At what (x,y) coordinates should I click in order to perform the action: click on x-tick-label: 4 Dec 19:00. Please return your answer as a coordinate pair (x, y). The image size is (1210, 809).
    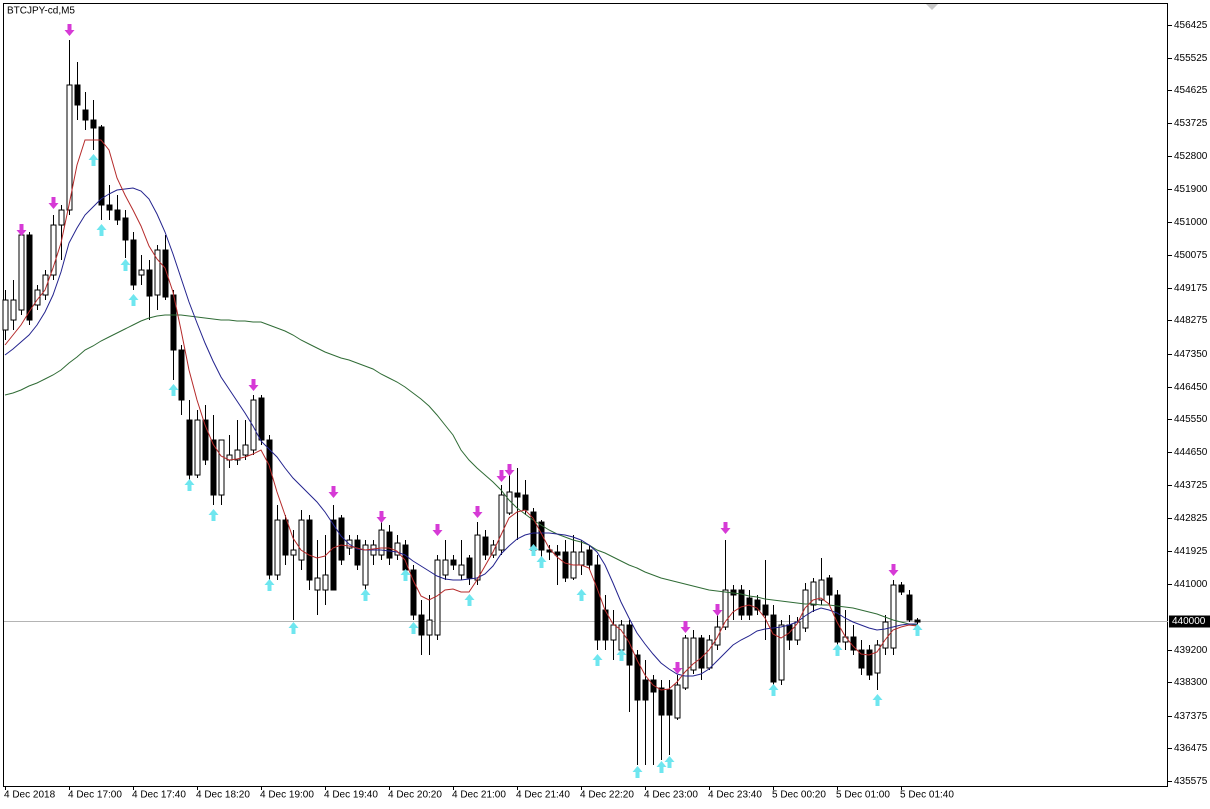
    Looking at the image, I should click on (287, 795).